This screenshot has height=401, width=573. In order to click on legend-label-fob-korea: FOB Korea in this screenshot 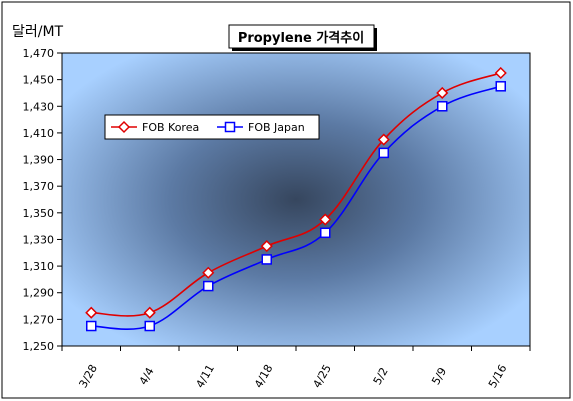, I will do `click(170, 127)`.